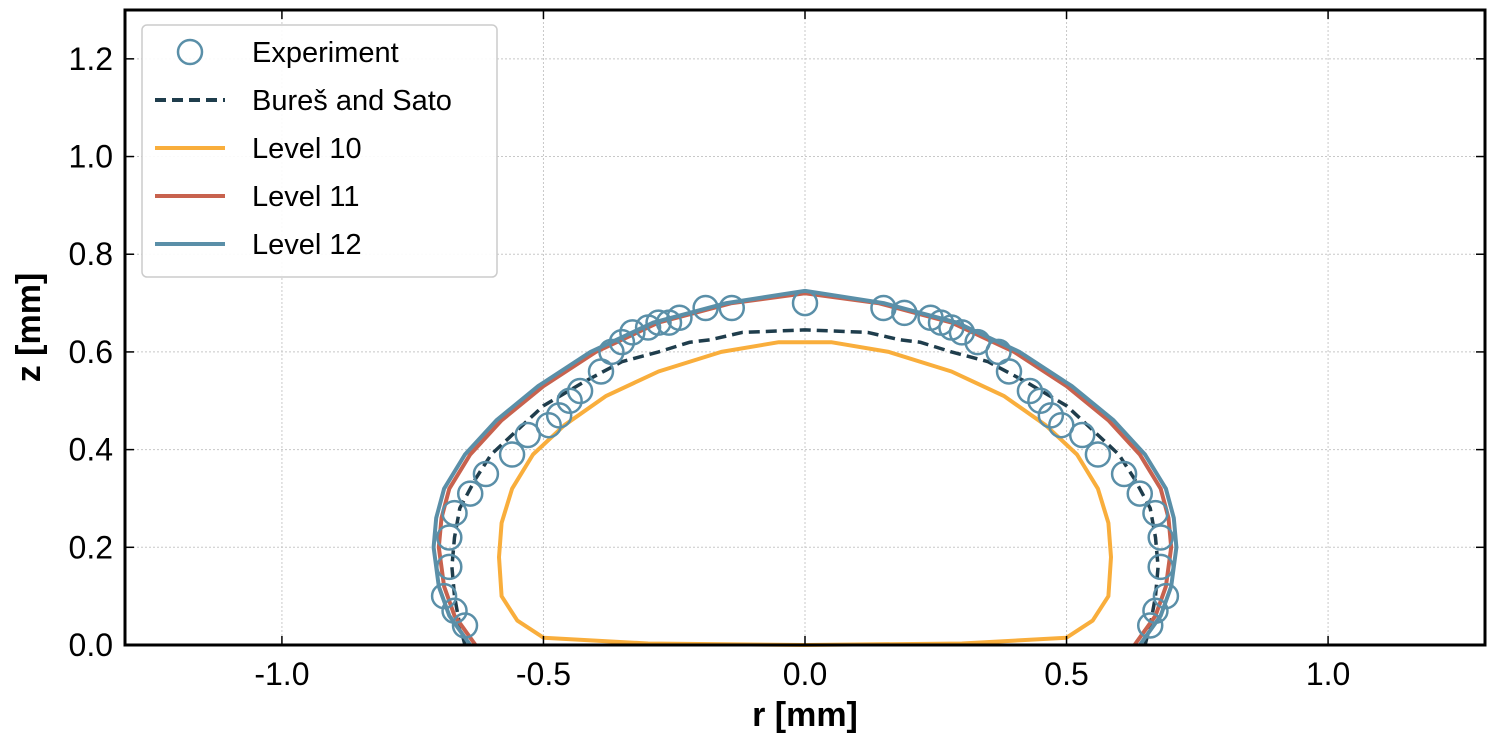  Describe the element at coordinates (190, 52) in the screenshot. I see `legend-marker` at that location.